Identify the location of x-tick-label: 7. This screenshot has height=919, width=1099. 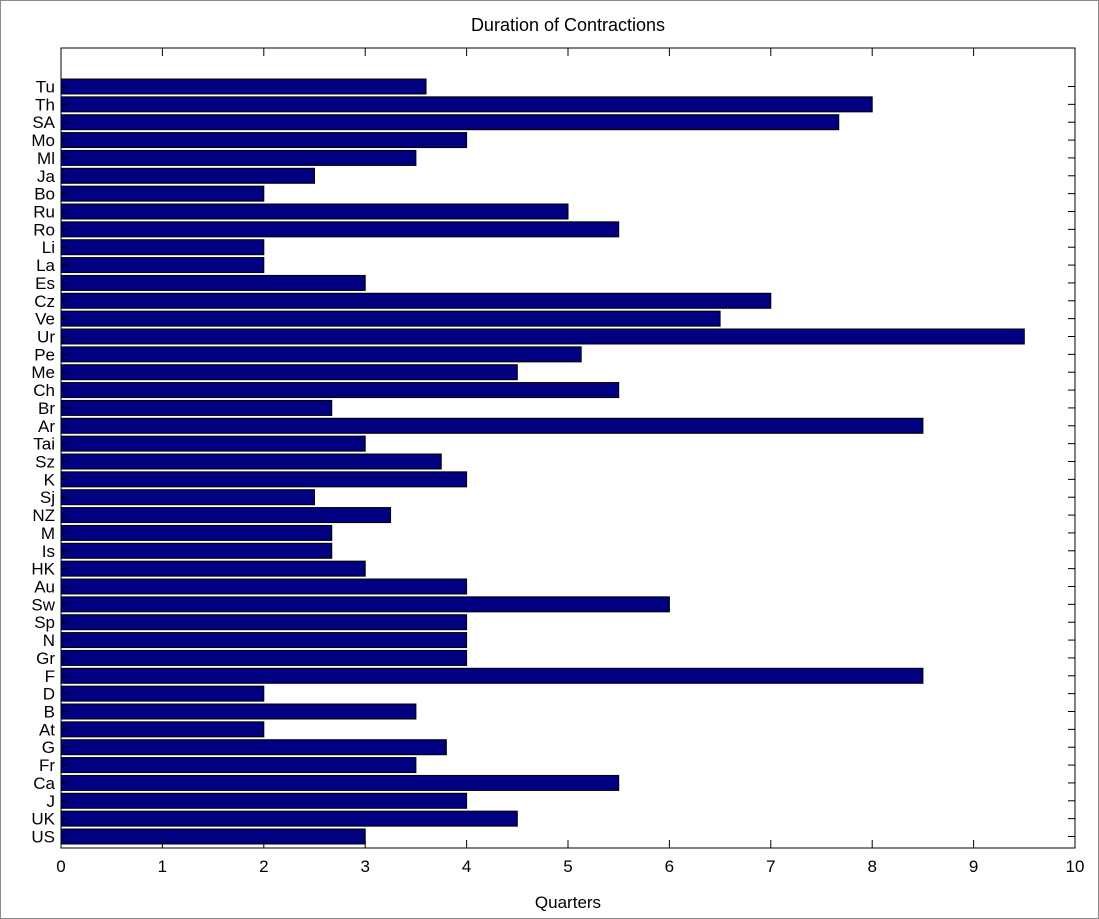
(770, 866).